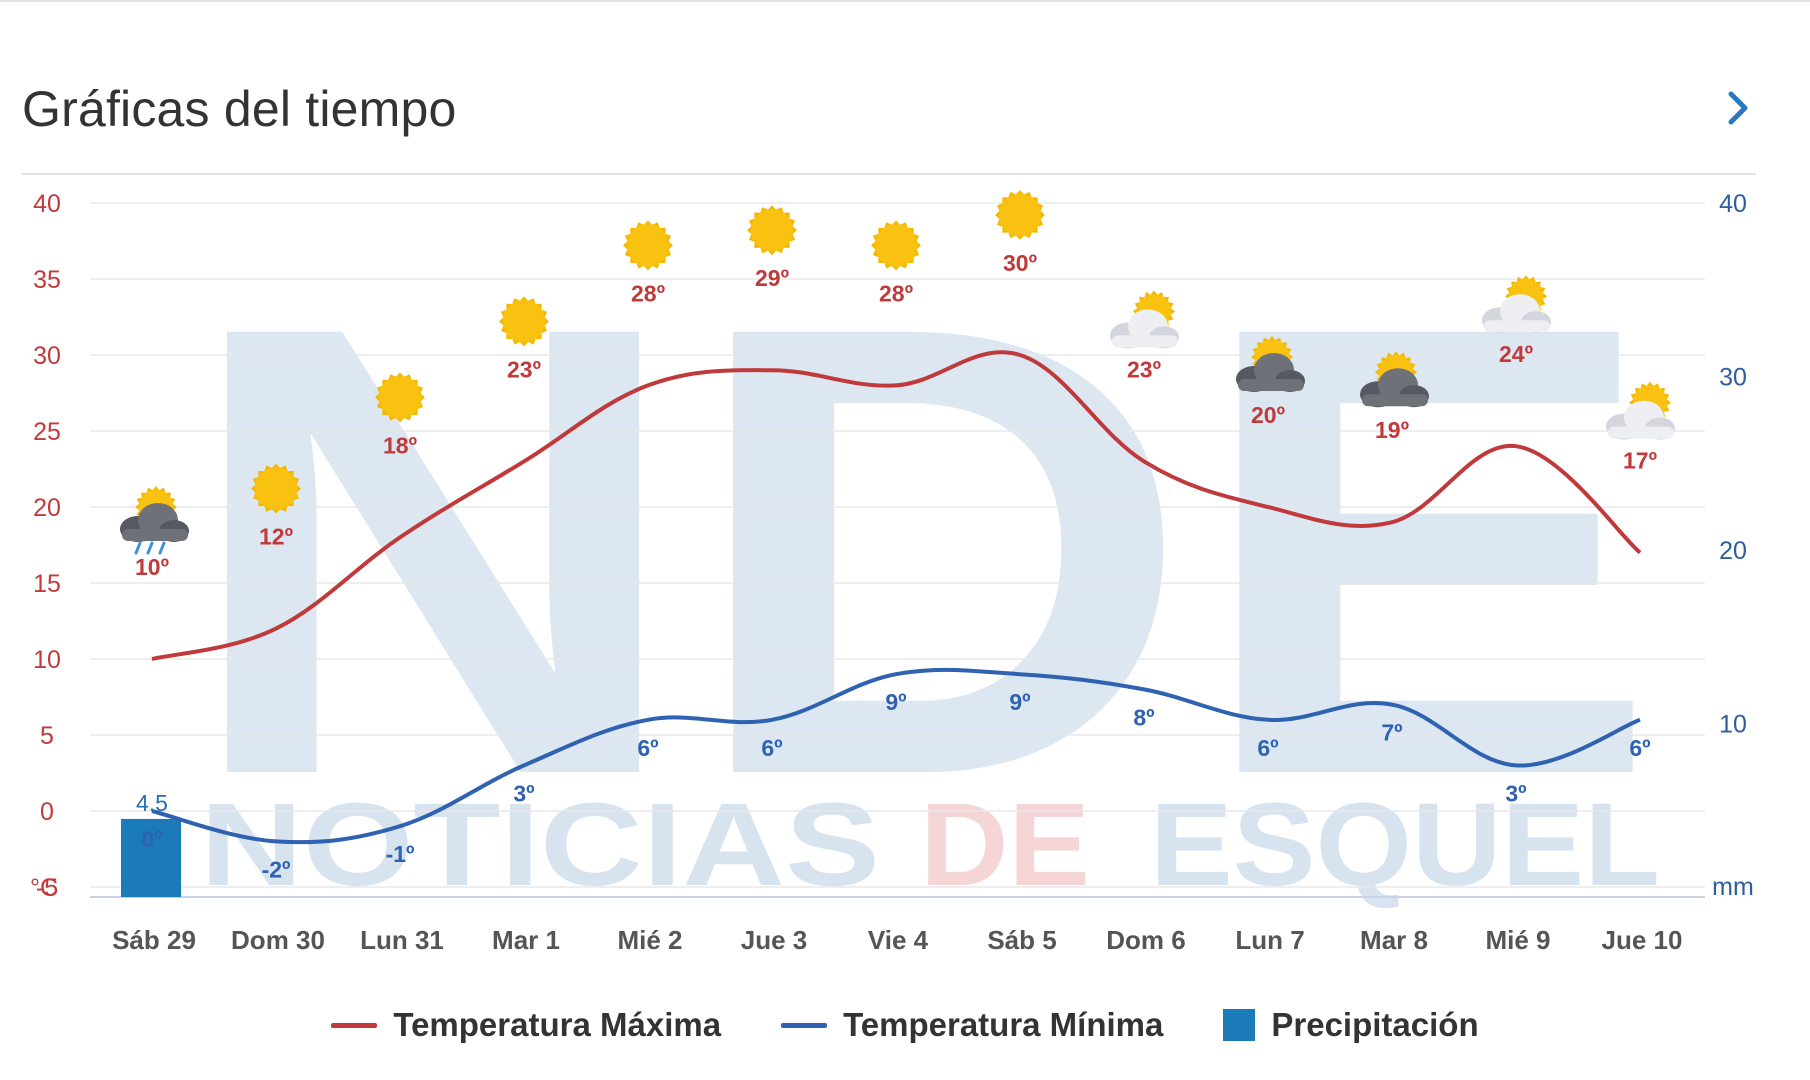  Describe the element at coordinates (278, 940) in the screenshot. I see `x-axis-tick-label: Dom 30` at that location.